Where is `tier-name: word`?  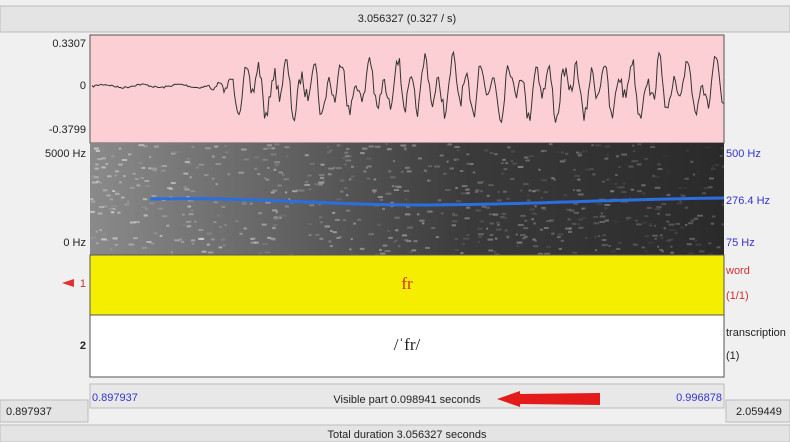 tier-name: word is located at coordinates (737, 271).